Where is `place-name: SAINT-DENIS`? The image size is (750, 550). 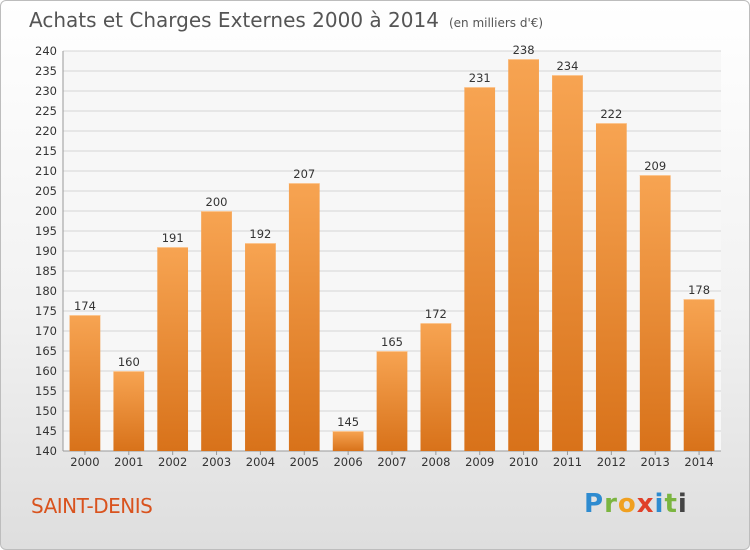
place-name: SAINT-DENIS is located at coordinates (92, 506).